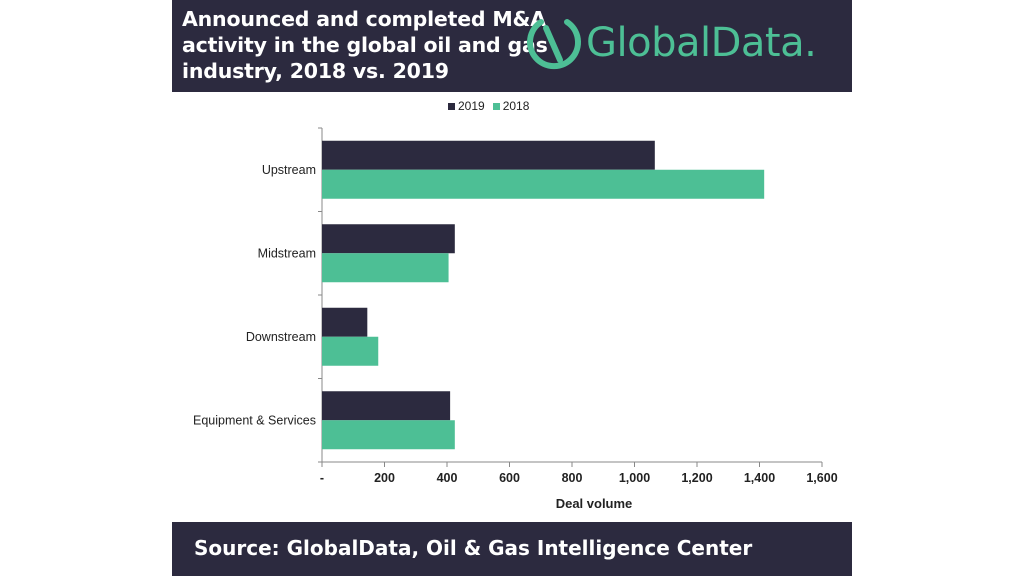 The height and width of the screenshot is (576, 1024). What do you see at coordinates (388, 239) in the screenshot?
I see `bar-2019-midstream` at bounding box center [388, 239].